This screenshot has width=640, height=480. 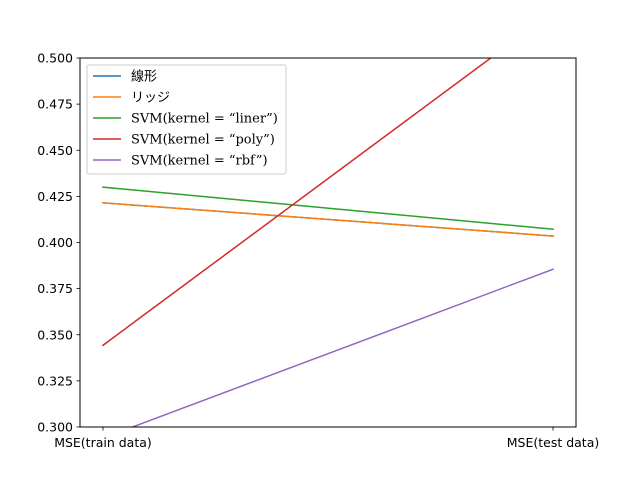 I want to click on legend-label: SVM(kernel = “rbf”), so click(x=199, y=161).